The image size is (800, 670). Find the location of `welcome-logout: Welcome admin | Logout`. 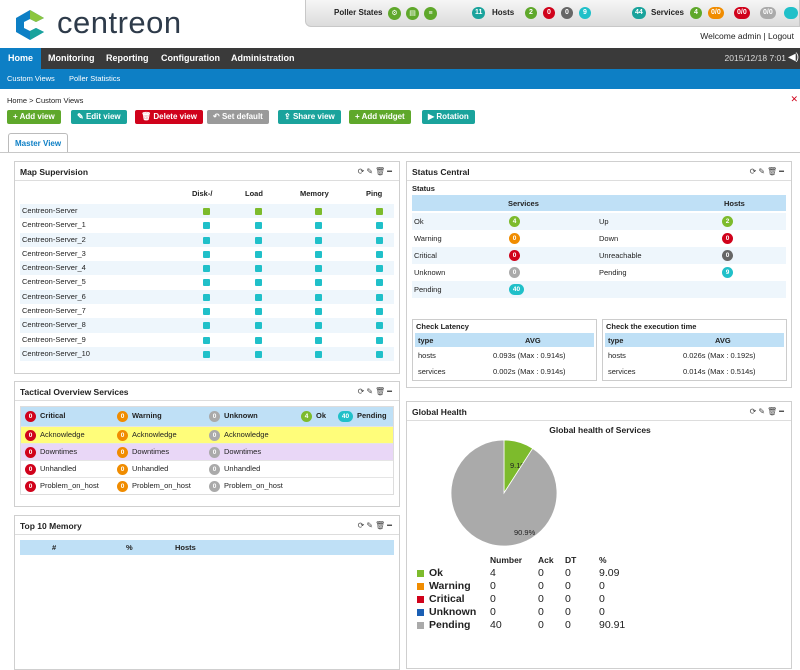

welcome-logout: Welcome admin | Logout is located at coordinates (747, 36).